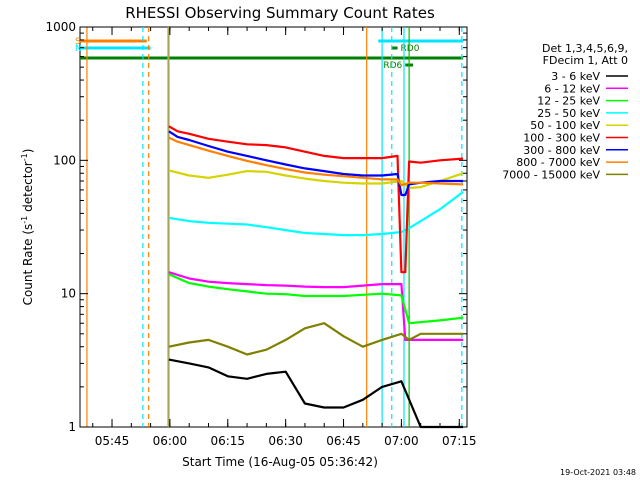 The height and width of the screenshot is (480, 640). Describe the element at coordinates (27, 227) in the screenshot. I see `y-axis-label: Count Rate (s-1 detector-1)` at that location.